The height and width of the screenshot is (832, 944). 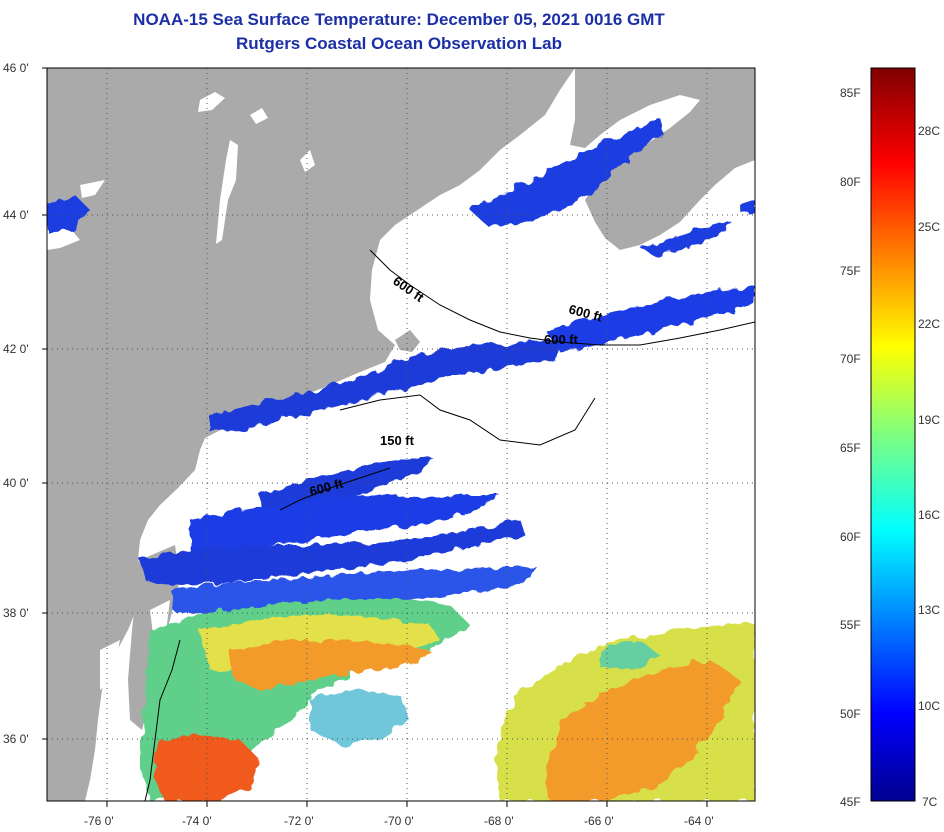 What do you see at coordinates (650, 318) in the screenshot?
I see `sst-georges-band` at bounding box center [650, 318].